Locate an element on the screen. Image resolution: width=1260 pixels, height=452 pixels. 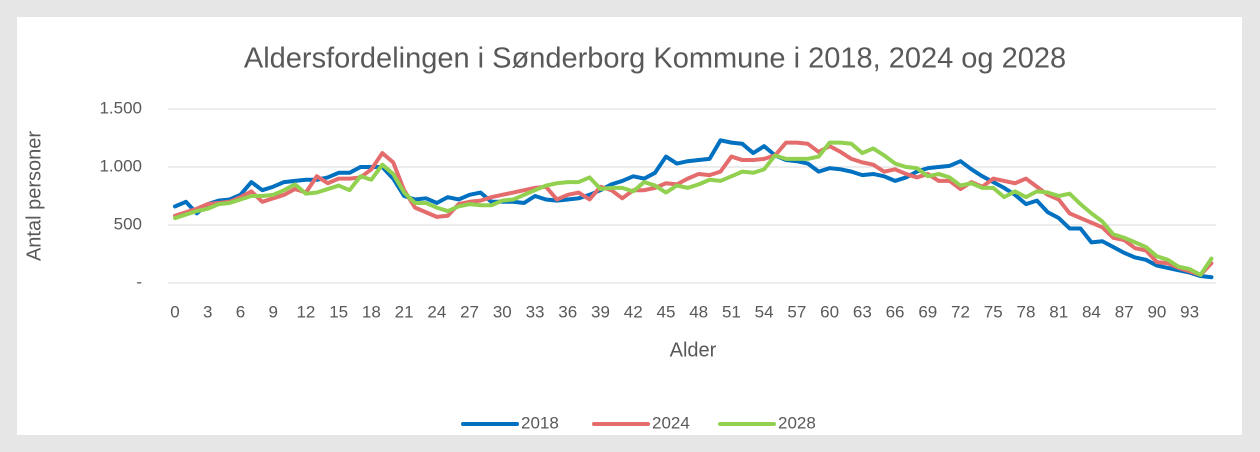
x-tick-label: 39 is located at coordinates (600, 311).